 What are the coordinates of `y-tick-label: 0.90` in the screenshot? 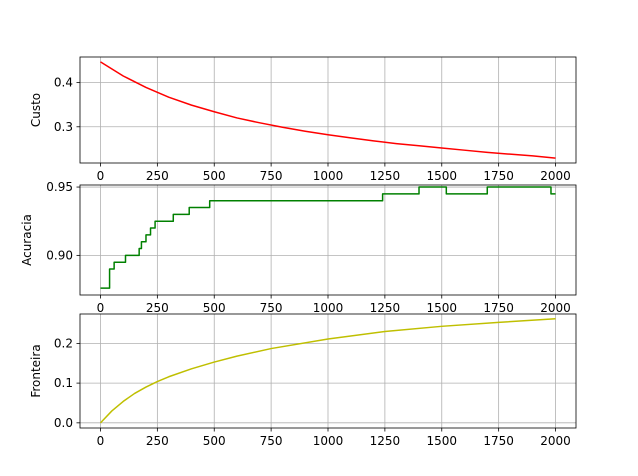 It's located at (59, 255).